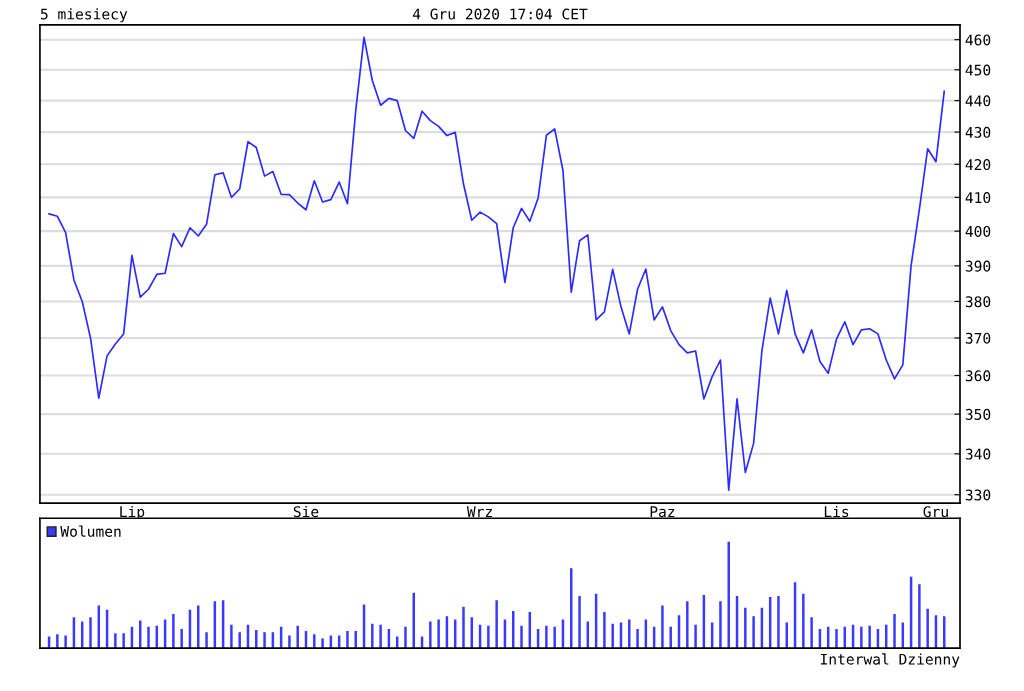 Image resolution: width=1024 pixels, height=691 pixels. Describe the element at coordinates (479, 511) in the screenshot. I see `x-tick-label: Wrz` at that location.